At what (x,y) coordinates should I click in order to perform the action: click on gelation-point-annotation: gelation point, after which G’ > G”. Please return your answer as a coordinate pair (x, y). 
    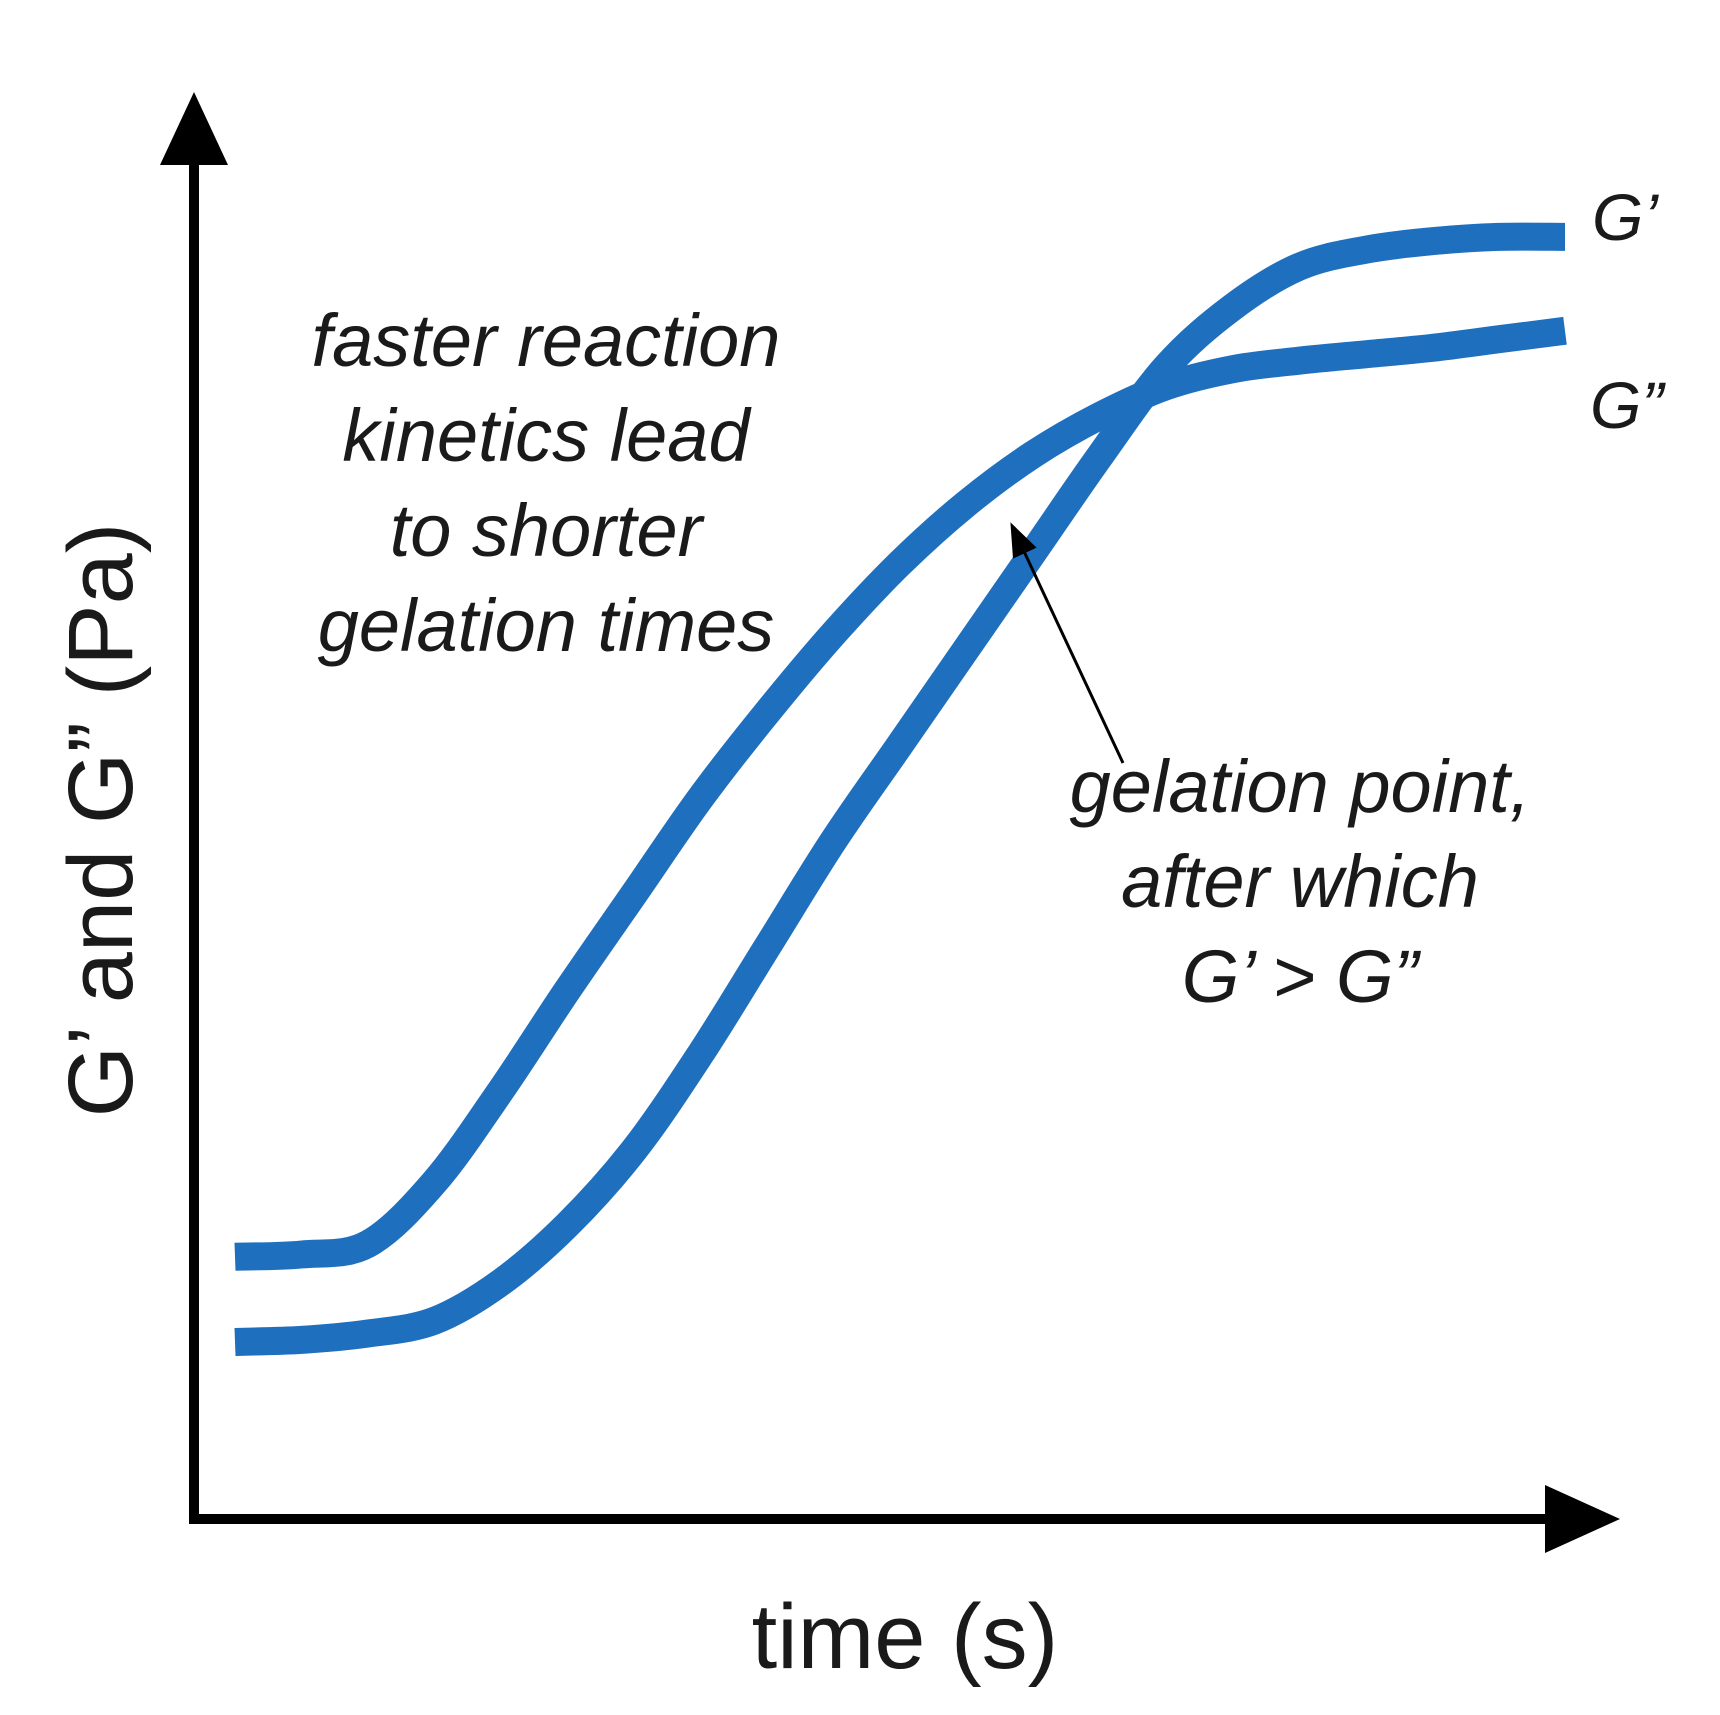
    Looking at the image, I should click on (1300, 881).